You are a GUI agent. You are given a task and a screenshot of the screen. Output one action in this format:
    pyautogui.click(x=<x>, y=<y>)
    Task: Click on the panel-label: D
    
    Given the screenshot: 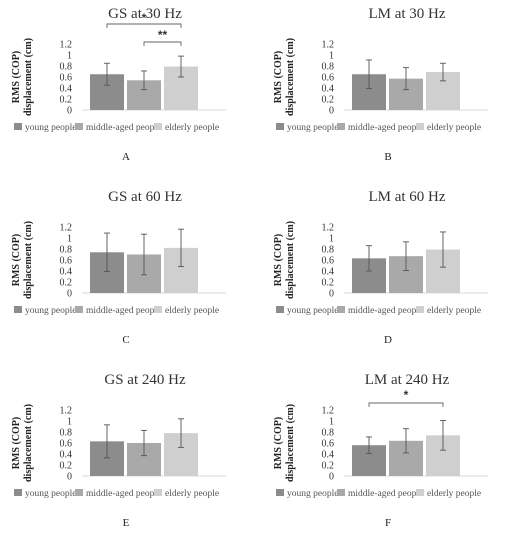 What is the action you would take?
    pyautogui.click(x=388, y=340)
    